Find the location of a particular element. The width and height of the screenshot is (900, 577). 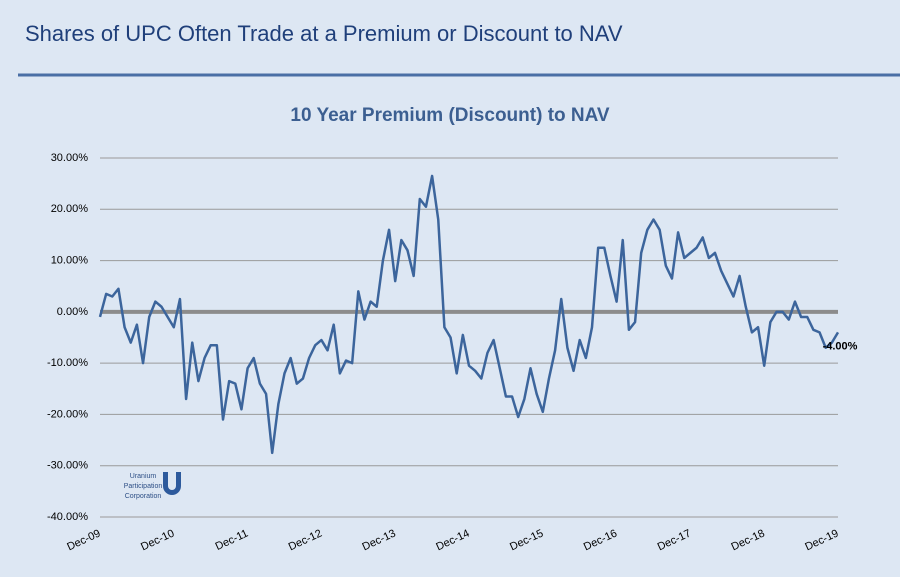

x-tick-label: Dec-18 is located at coordinates (747, 540).